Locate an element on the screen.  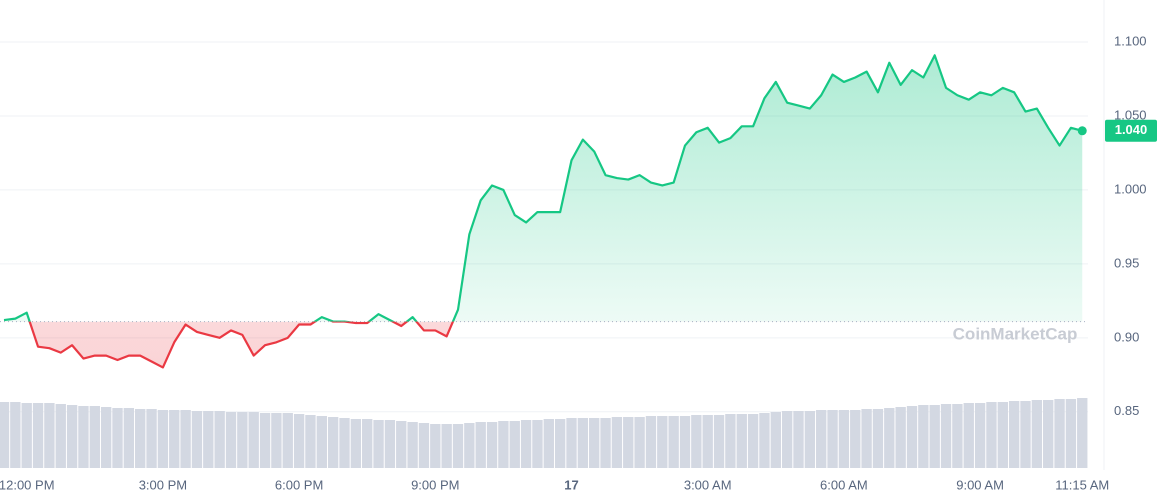
price-tag is located at coordinates (1131, 130).